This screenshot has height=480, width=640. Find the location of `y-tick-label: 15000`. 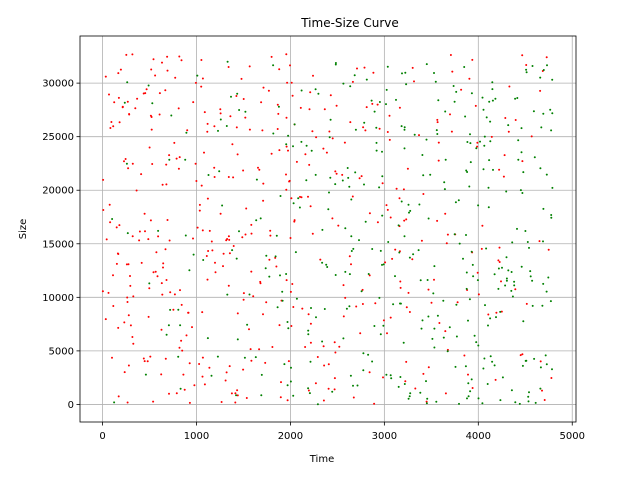

y-tick-label: 15000 is located at coordinates (58, 244).